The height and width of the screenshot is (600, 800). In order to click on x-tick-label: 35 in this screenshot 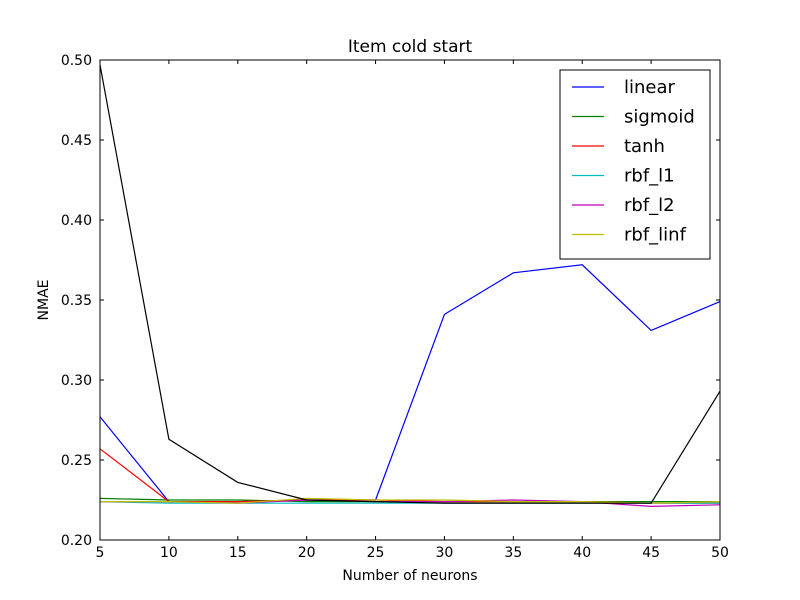, I will do `click(513, 553)`.